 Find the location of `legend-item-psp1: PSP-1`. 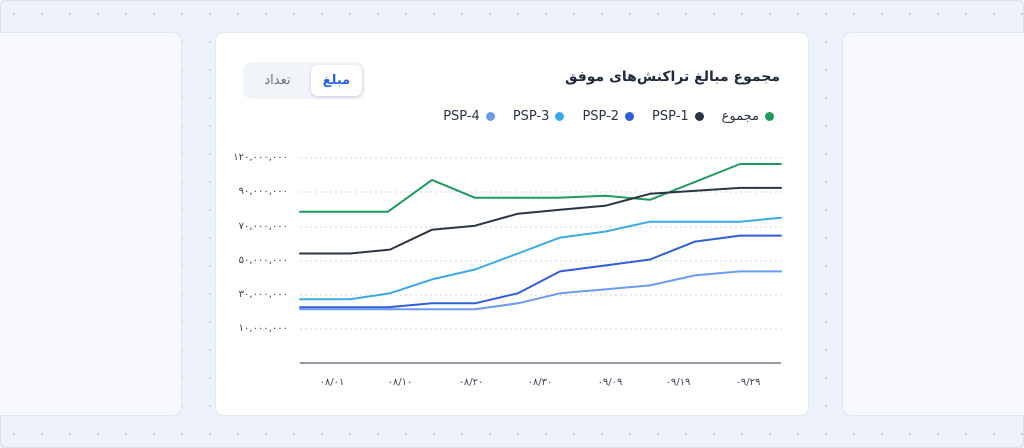

legend-item-psp1: PSP-1 is located at coordinates (678, 116).